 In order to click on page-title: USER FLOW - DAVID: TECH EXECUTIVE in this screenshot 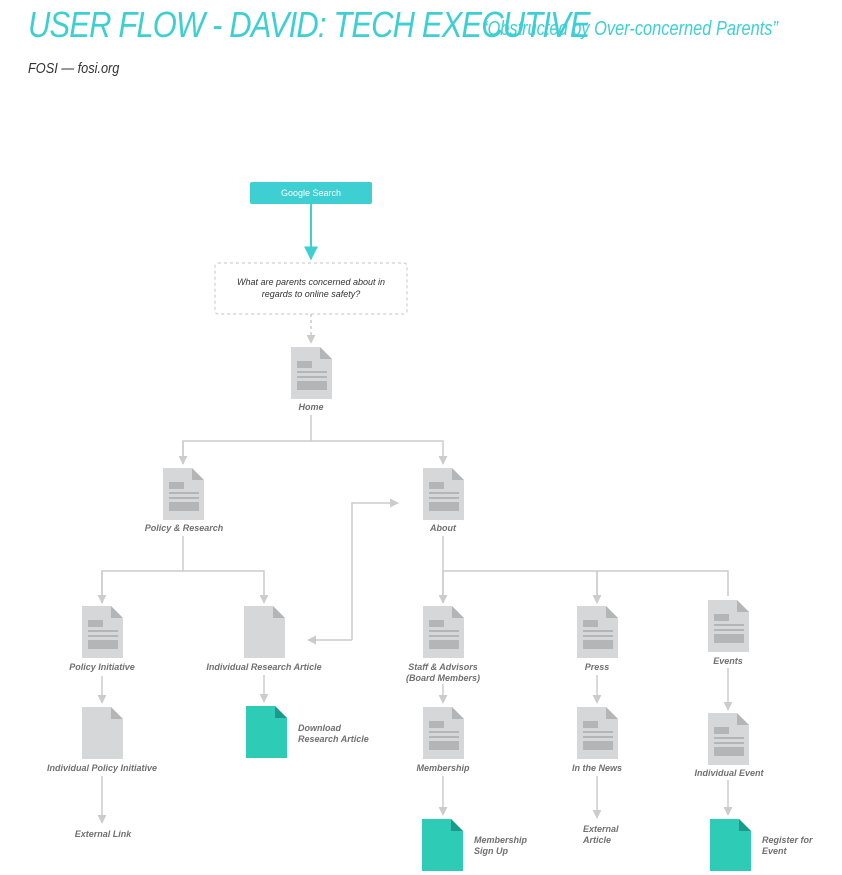, I will do `click(309, 24)`.